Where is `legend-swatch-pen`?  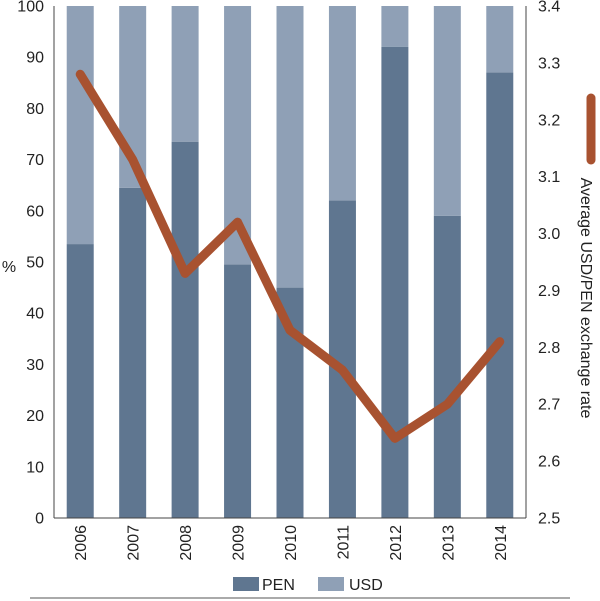 legend-swatch-pen is located at coordinates (246, 584).